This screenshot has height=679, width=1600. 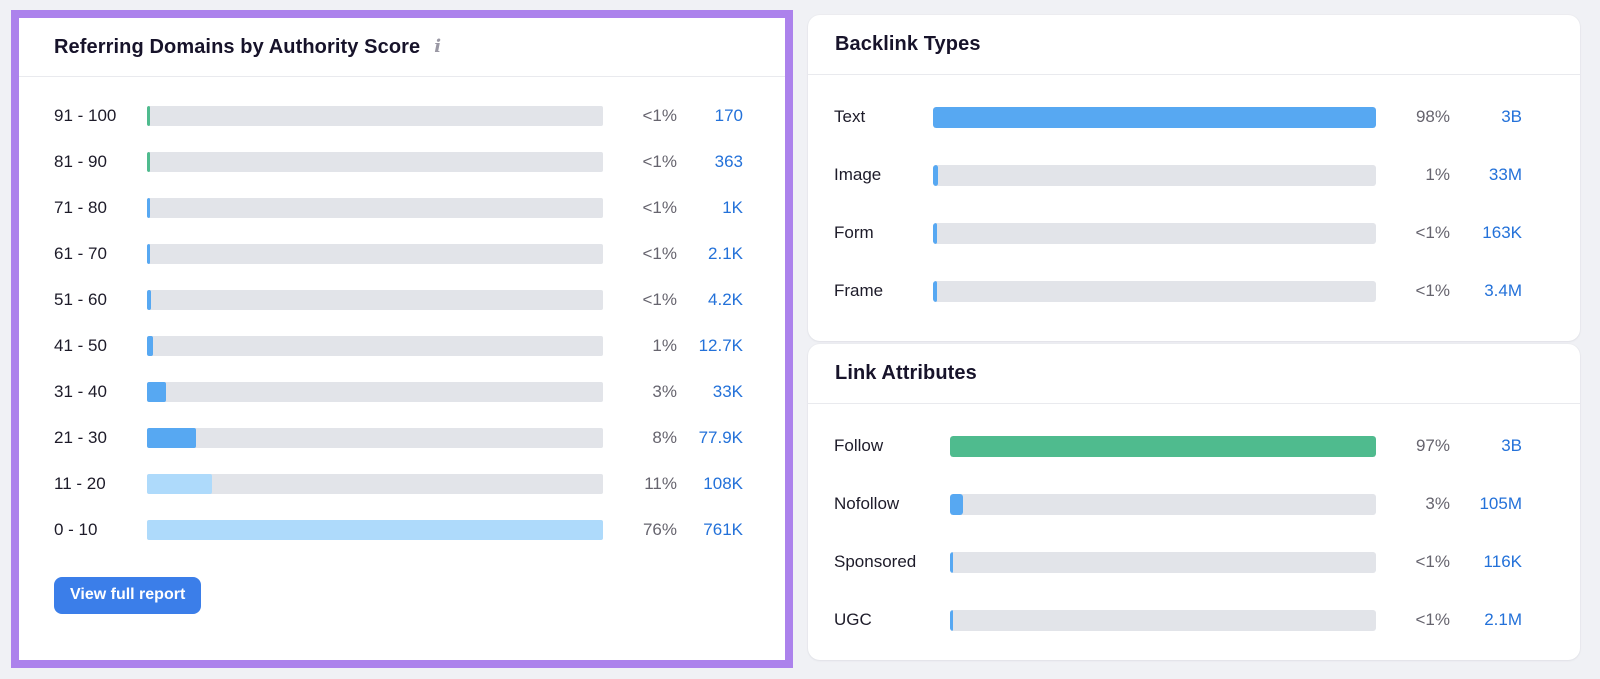 What do you see at coordinates (1500, 503) in the screenshot?
I see `bar-row-value-link: 105M` at bounding box center [1500, 503].